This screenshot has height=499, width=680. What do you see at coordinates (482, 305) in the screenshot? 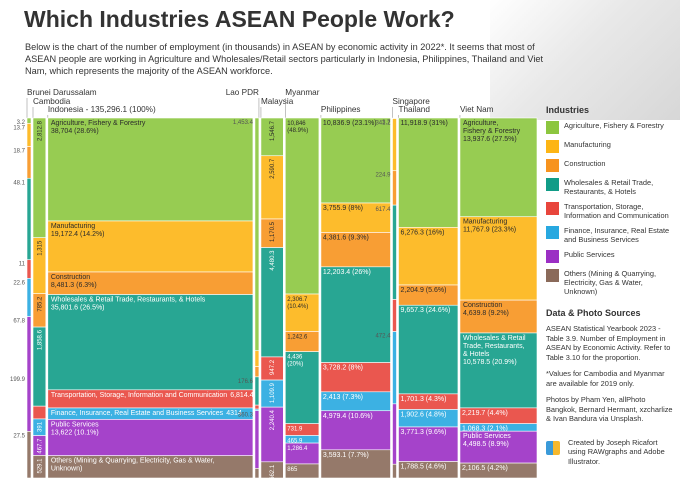
I see `segment-name: Construction` at bounding box center [482, 305].